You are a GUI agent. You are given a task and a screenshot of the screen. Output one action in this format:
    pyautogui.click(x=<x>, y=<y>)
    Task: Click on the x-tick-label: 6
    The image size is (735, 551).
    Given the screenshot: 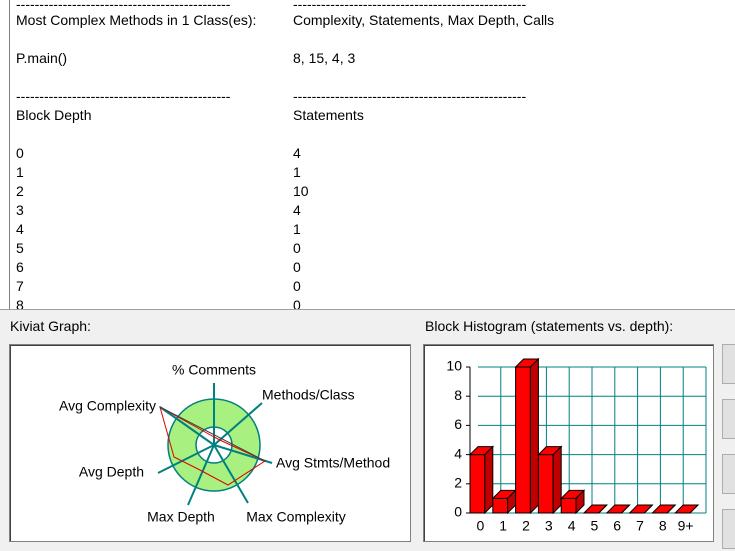 What is the action you would take?
    pyautogui.click(x=617, y=526)
    